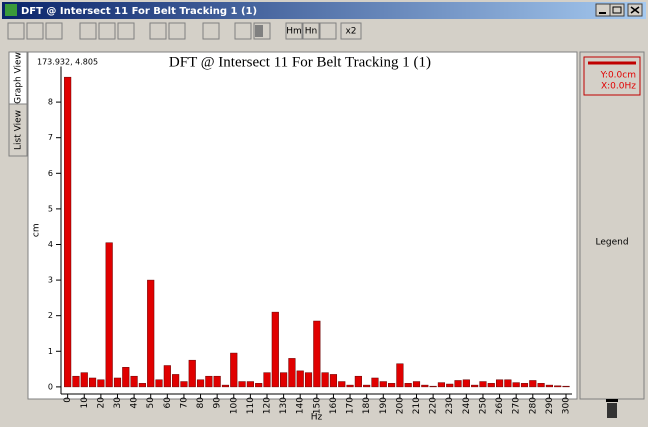 The height and width of the screenshot is (431, 648). What do you see at coordinates (450, 405) in the screenshot?
I see `x-tick-label: 230` at bounding box center [450, 405].